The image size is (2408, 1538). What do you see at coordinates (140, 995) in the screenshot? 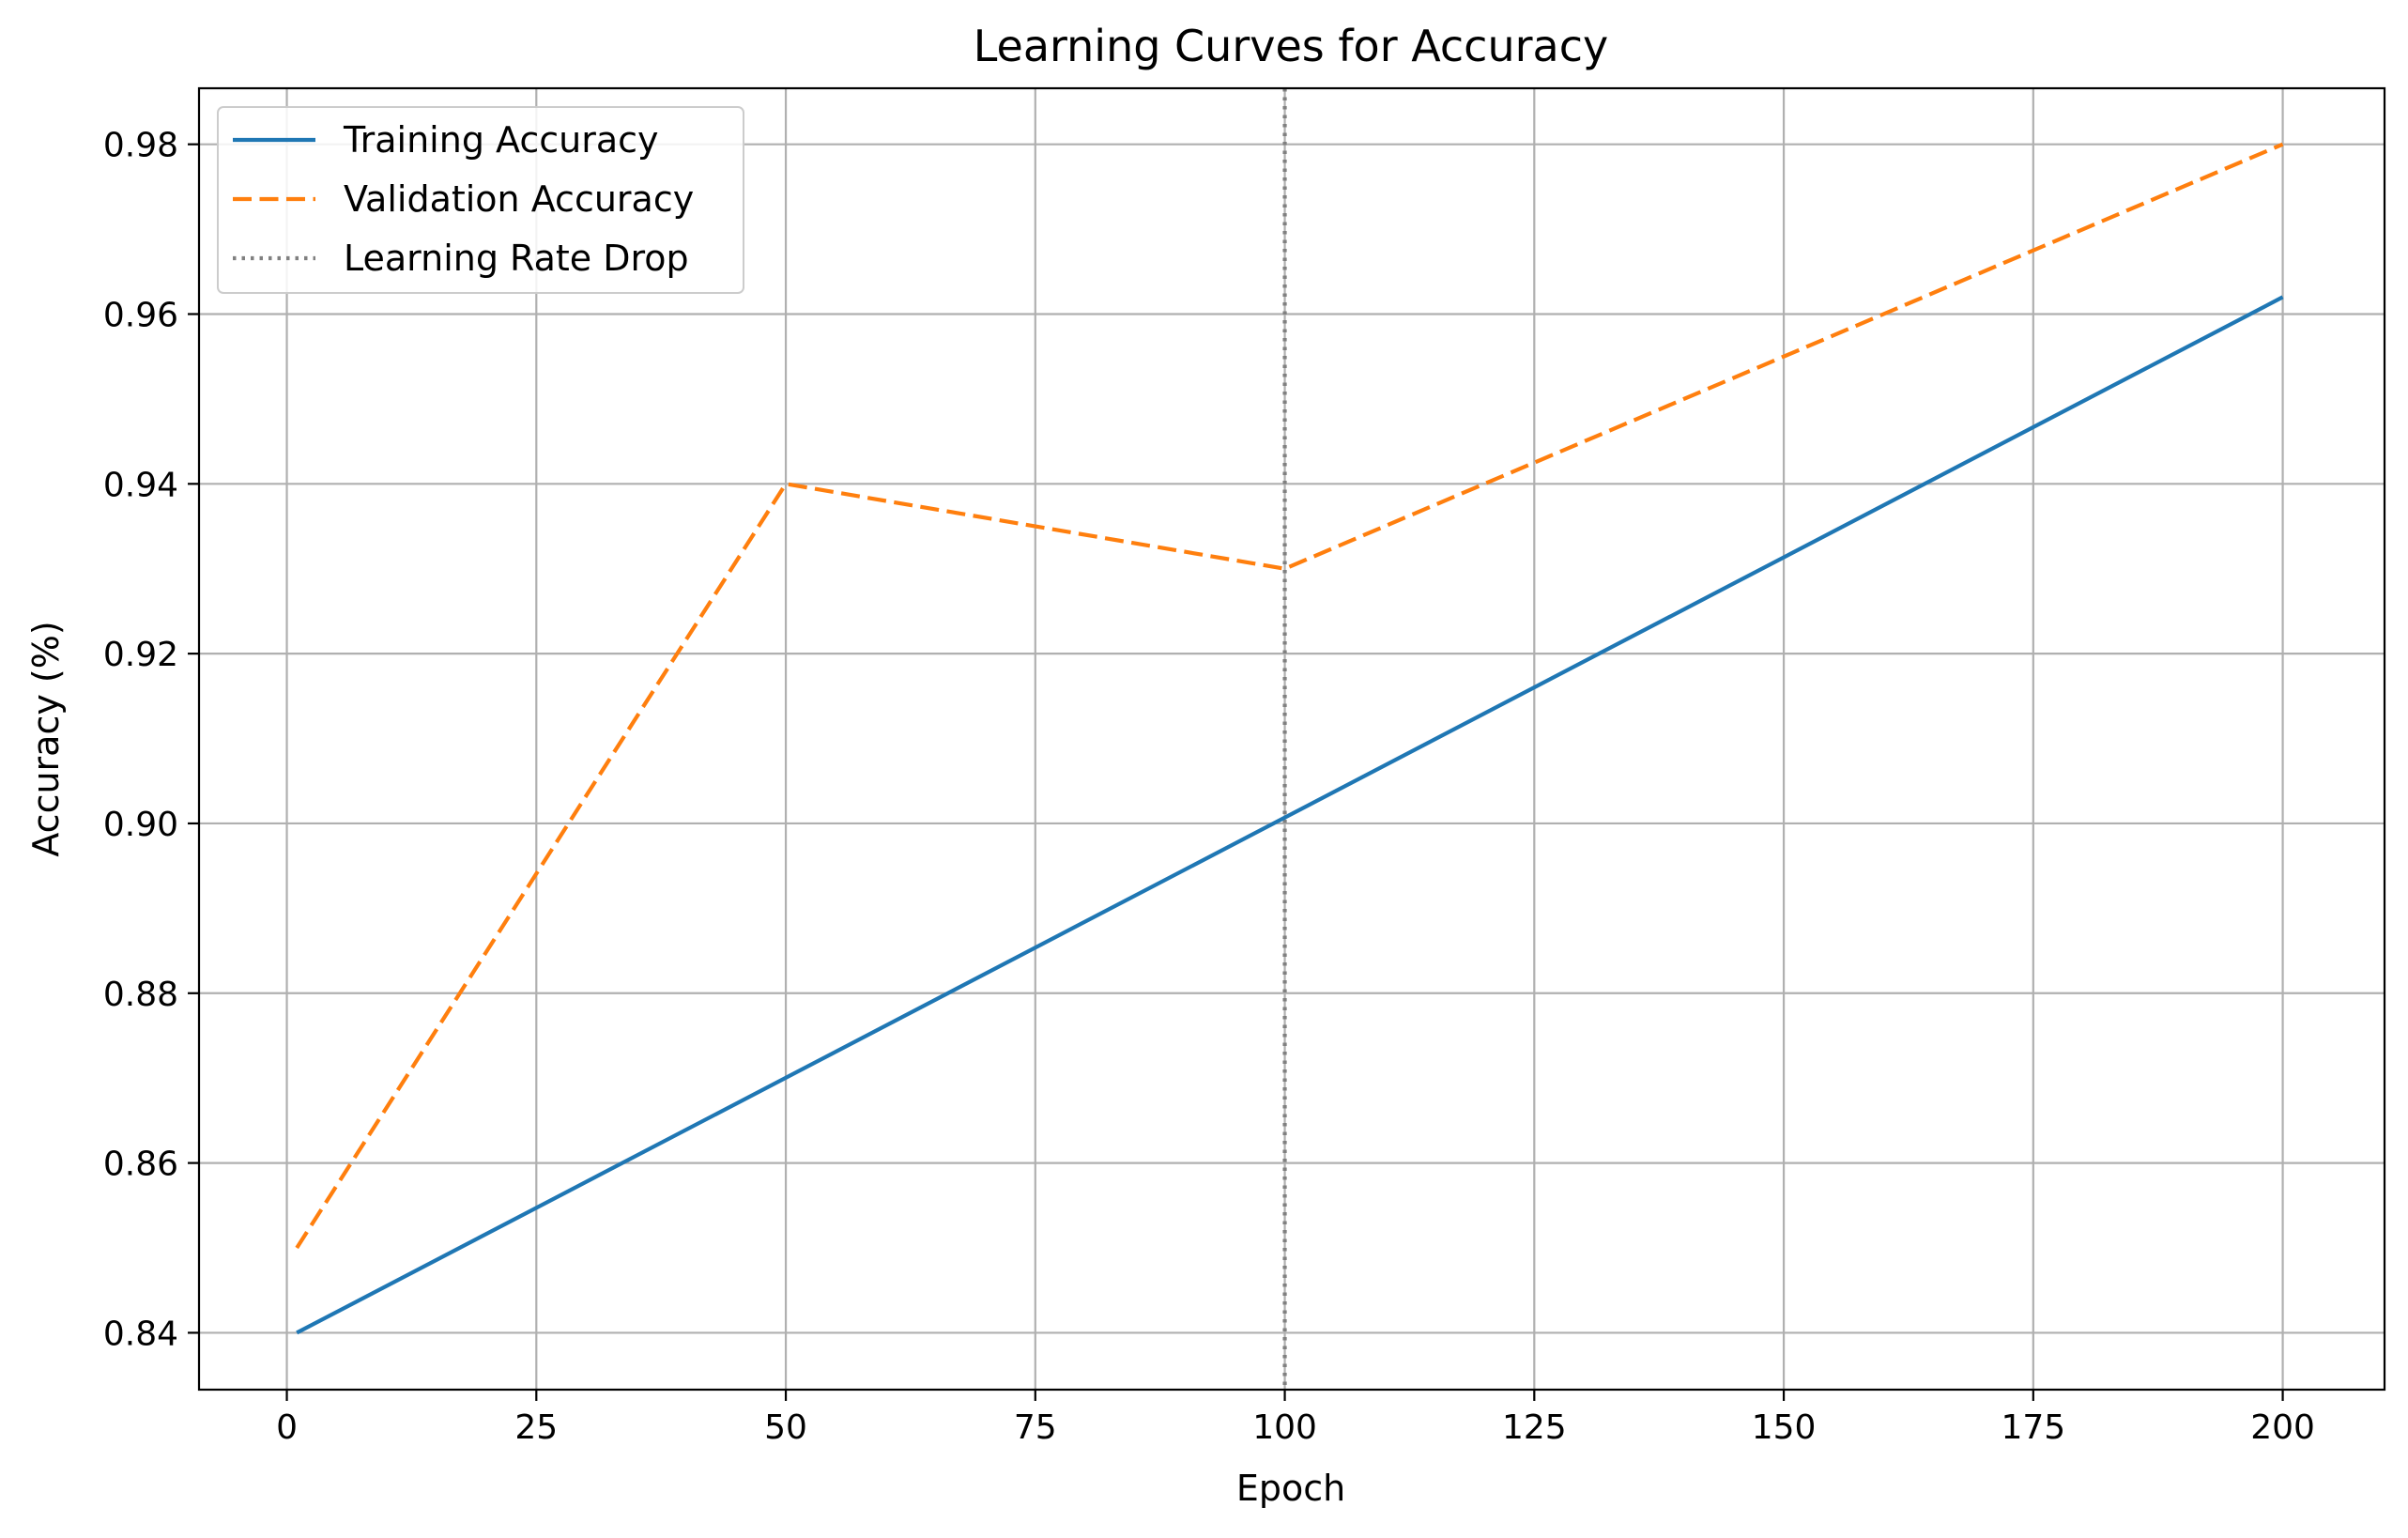
I see `y-tick-label: 0.88` at bounding box center [140, 995].